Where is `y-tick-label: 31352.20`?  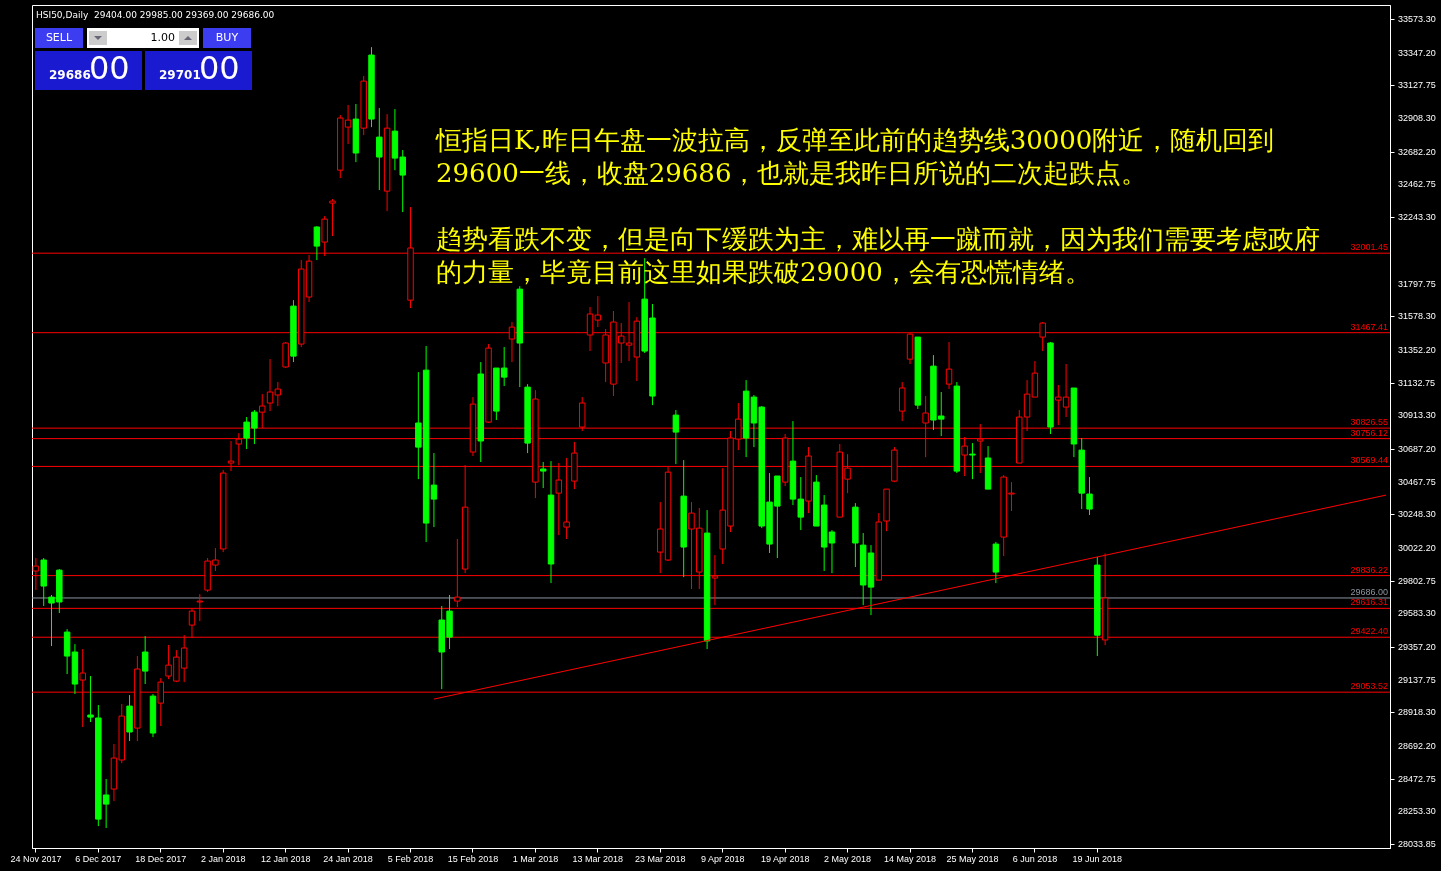
y-tick-label: 31352.20 is located at coordinates (1417, 349).